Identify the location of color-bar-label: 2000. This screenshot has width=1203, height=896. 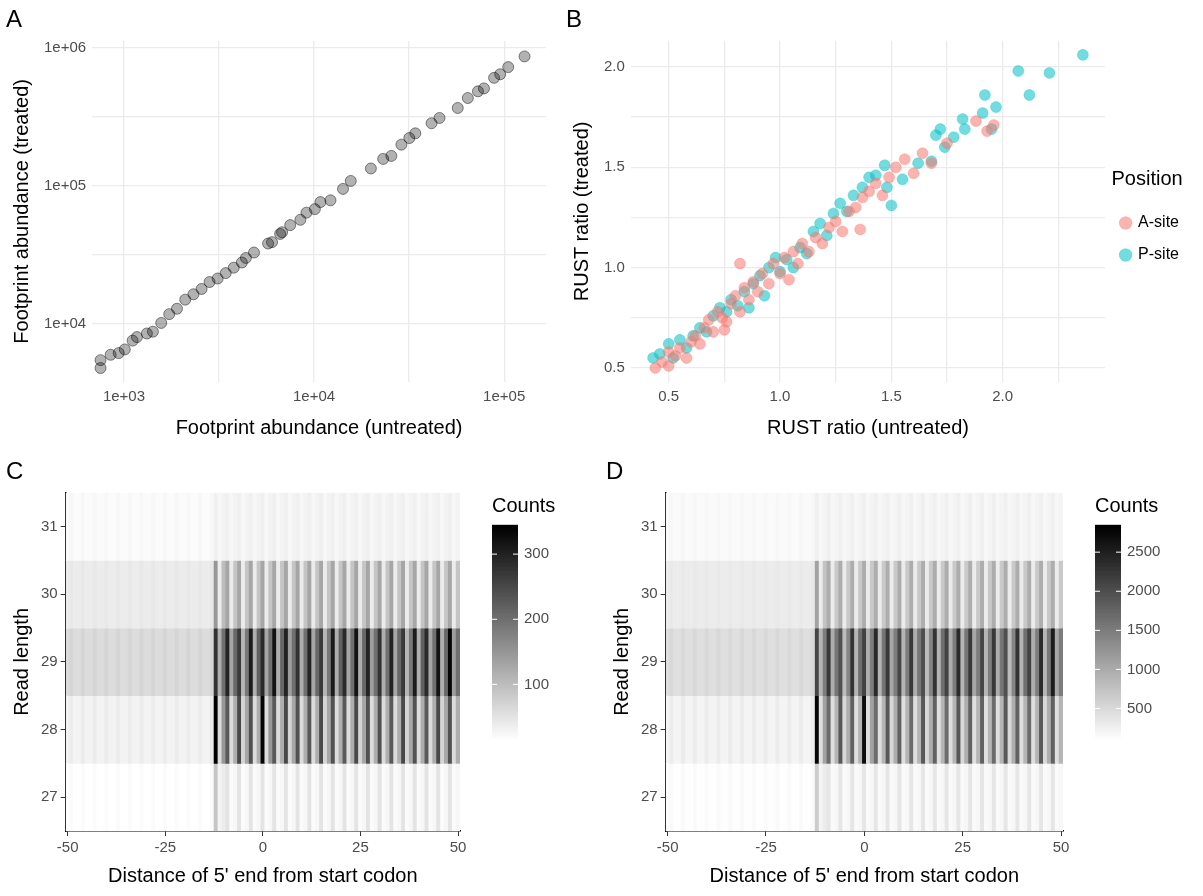
(1144, 590).